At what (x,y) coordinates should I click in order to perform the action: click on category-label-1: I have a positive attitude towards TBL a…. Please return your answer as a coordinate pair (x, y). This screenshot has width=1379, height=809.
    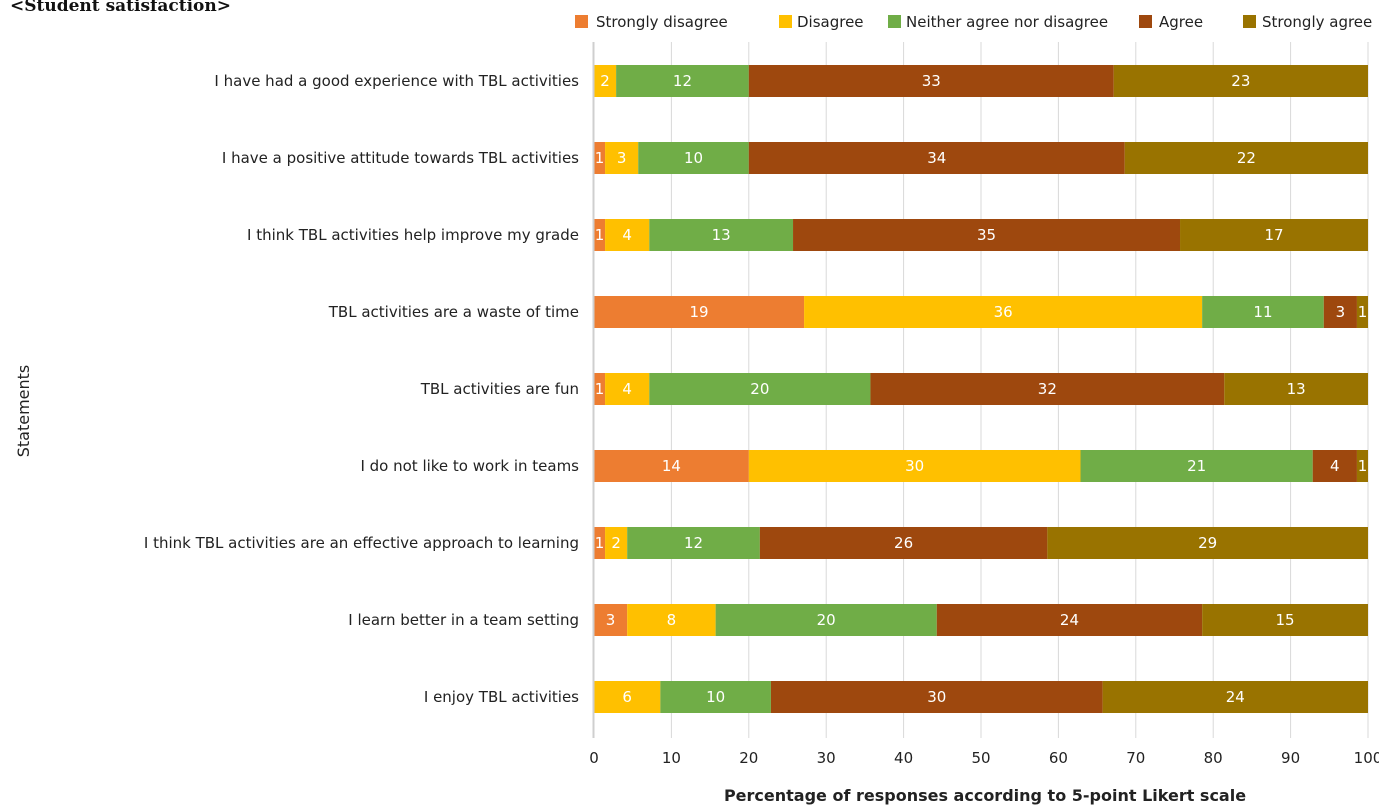
    Looking at the image, I should click on (400, 158).